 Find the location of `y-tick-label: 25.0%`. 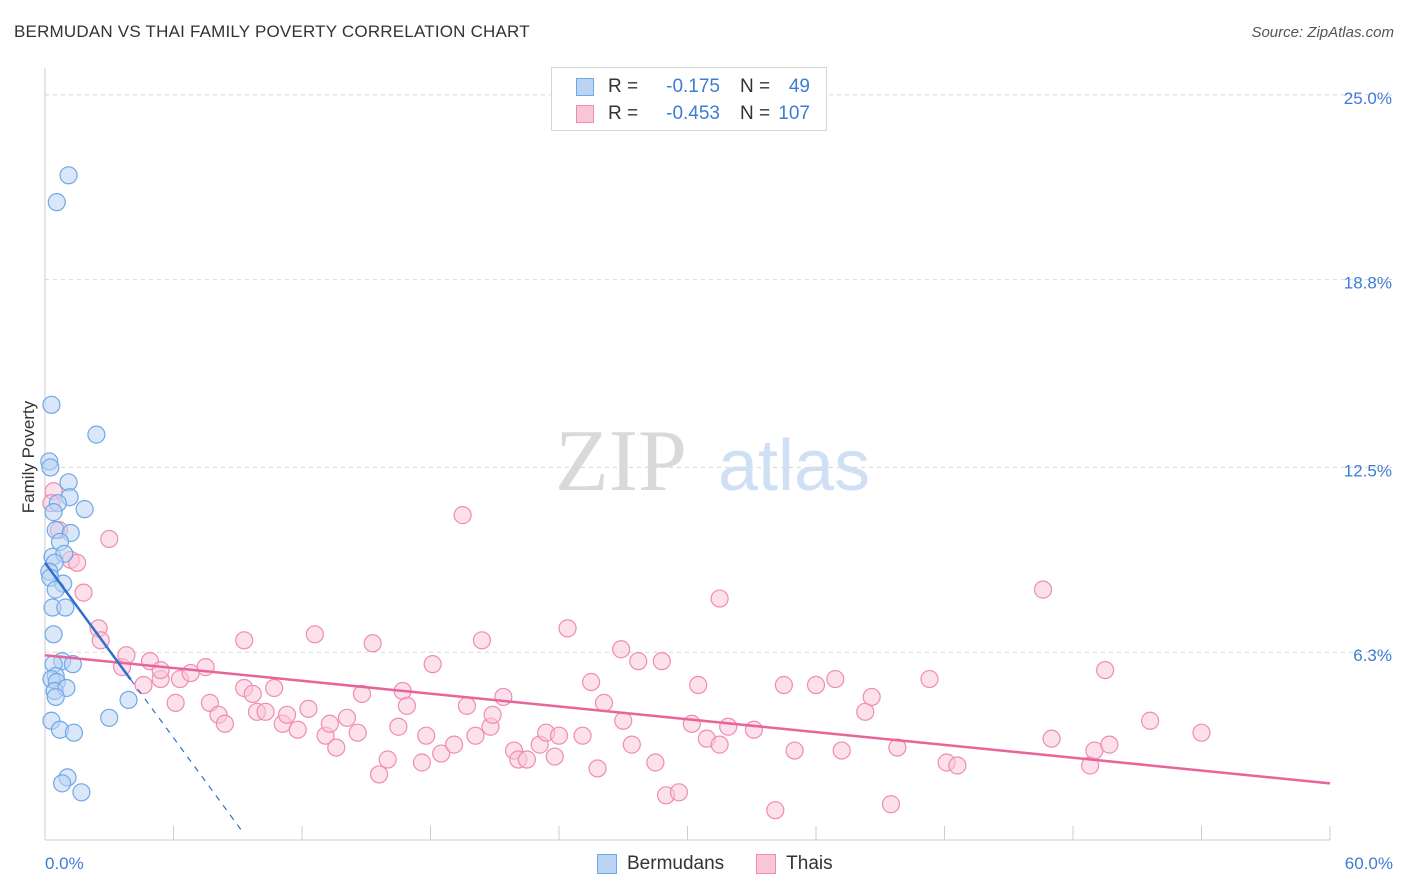

y-tick-label: 25.0% is located at coordinates (1368, 98).